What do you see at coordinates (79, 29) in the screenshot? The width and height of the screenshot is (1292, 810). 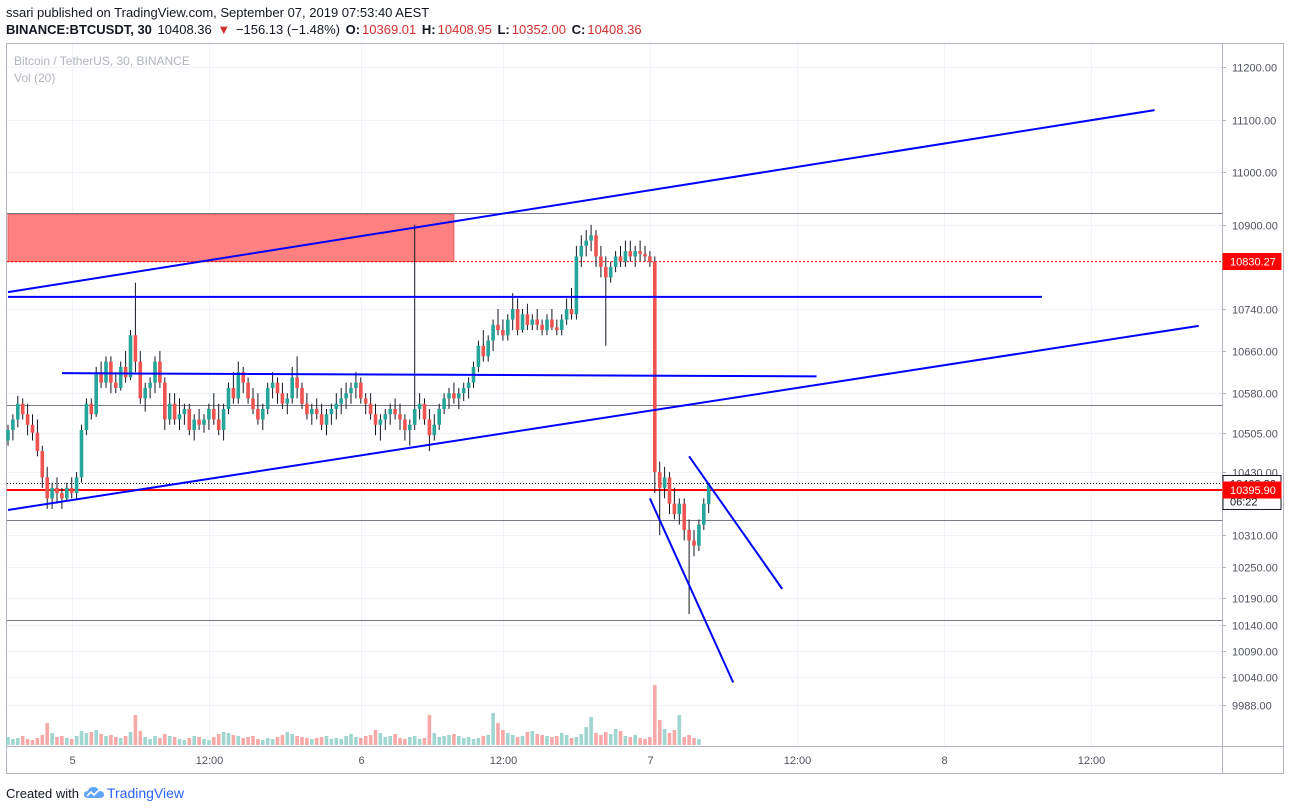 I see `symbol-label: BINANCE:BTCUSDT, 30` at bounding box center [79, 29].